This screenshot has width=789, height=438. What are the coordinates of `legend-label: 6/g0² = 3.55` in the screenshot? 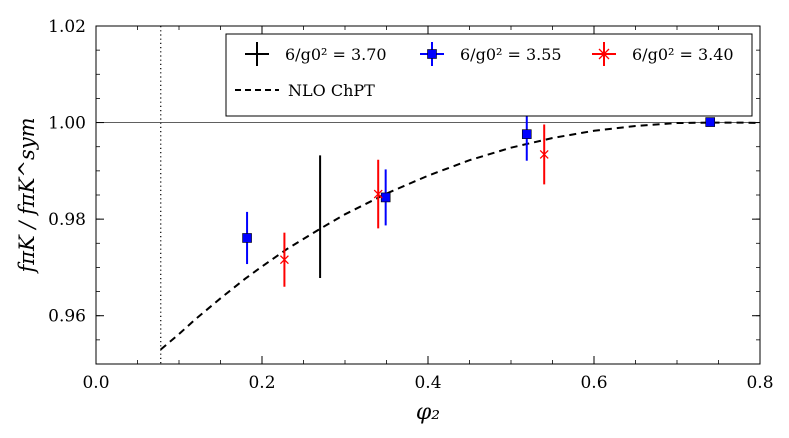 It's located at (511, 54).